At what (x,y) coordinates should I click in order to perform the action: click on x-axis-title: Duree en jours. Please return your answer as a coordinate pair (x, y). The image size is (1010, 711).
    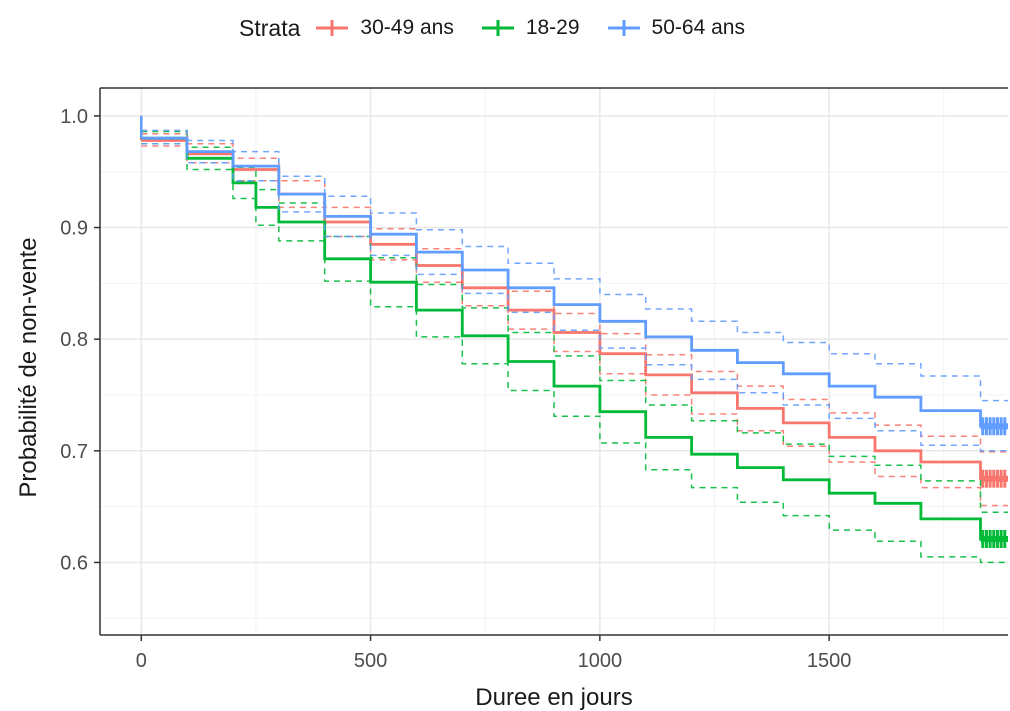
    Looking at the image, I should click on (553, 697).